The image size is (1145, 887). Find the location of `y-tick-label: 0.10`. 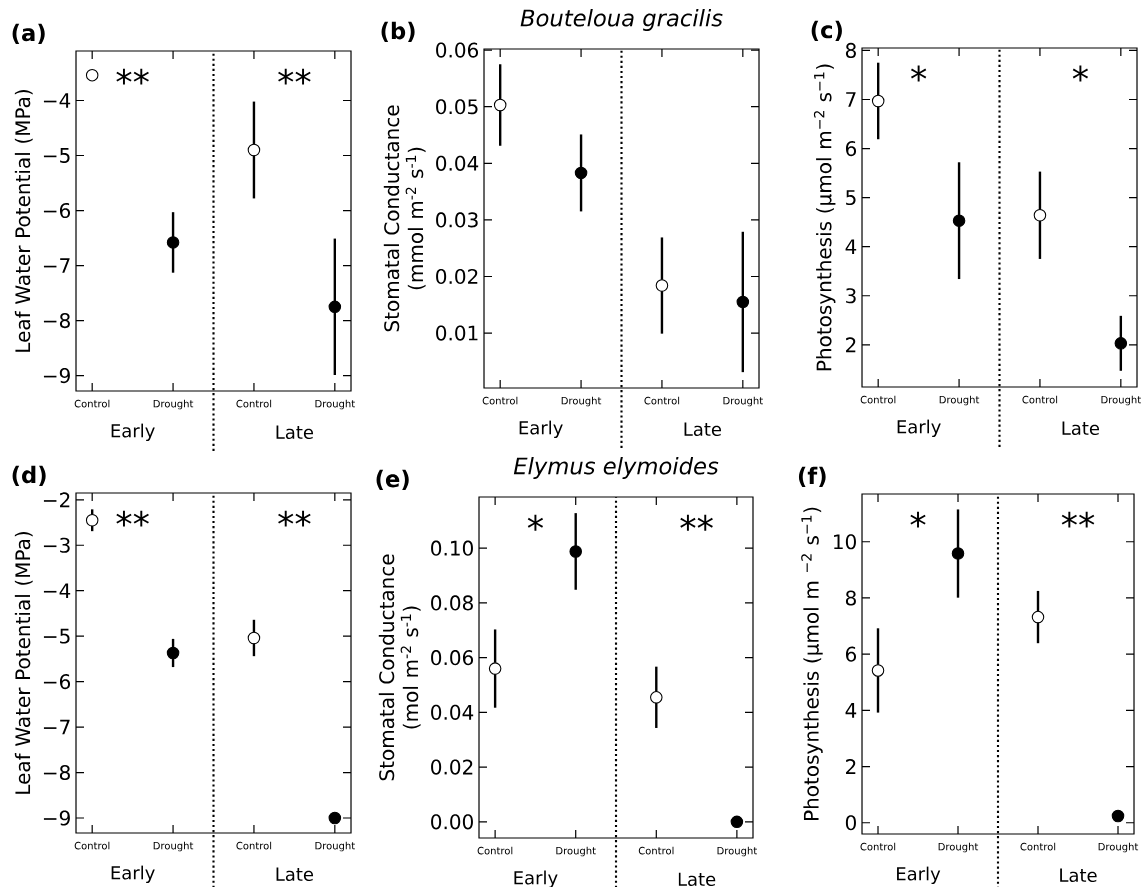

y-tick-label: 0.10 is located at coordinates (452, 548).